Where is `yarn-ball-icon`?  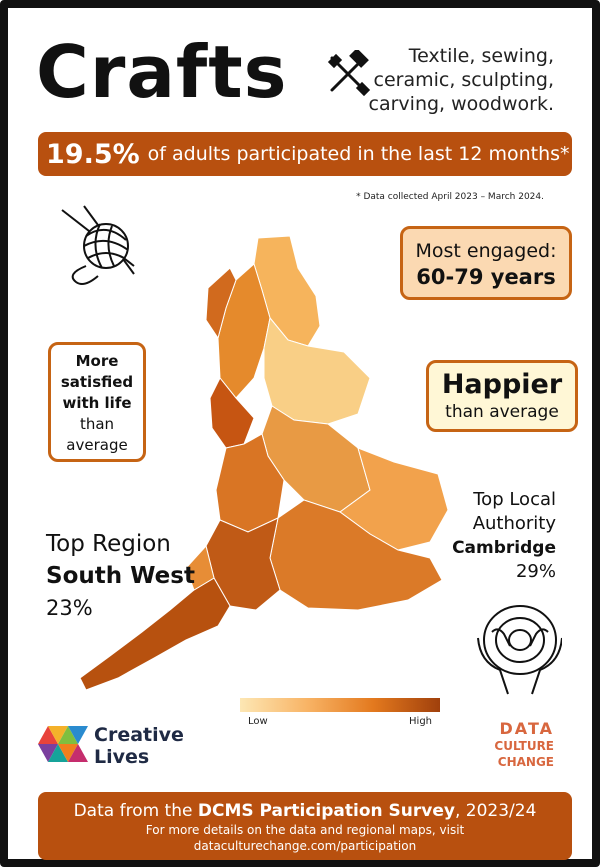
yarn-ball-icon is located at coordinates (98, 245).